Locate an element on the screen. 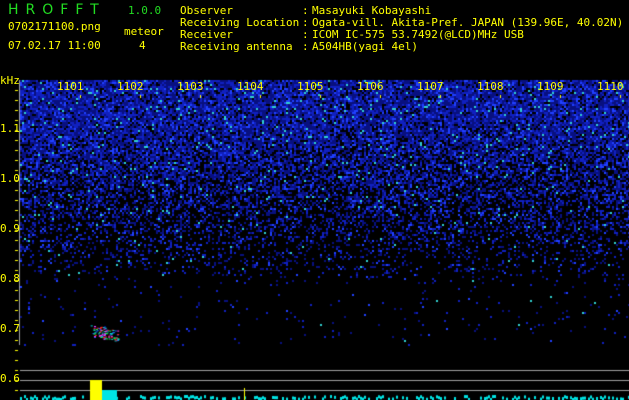  y-tick-label: 0.8 is located at coordinates (10, 278).